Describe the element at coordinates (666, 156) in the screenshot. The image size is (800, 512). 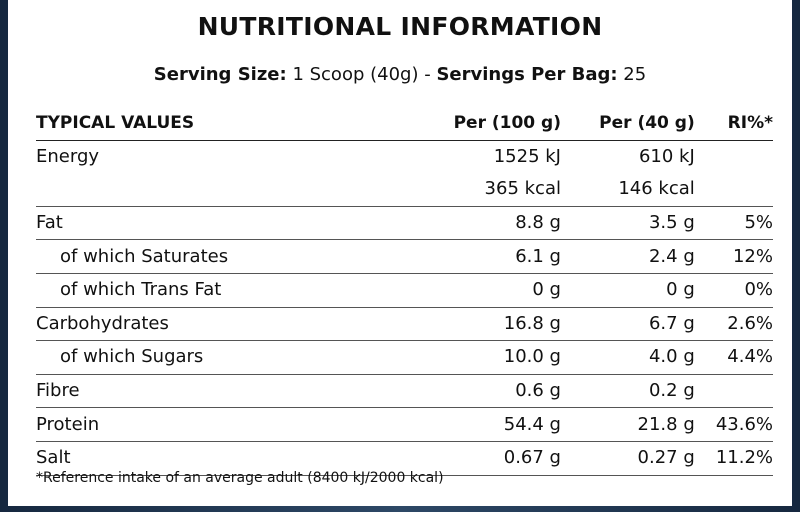
I see `row-per40: 610 kJ` at that location.